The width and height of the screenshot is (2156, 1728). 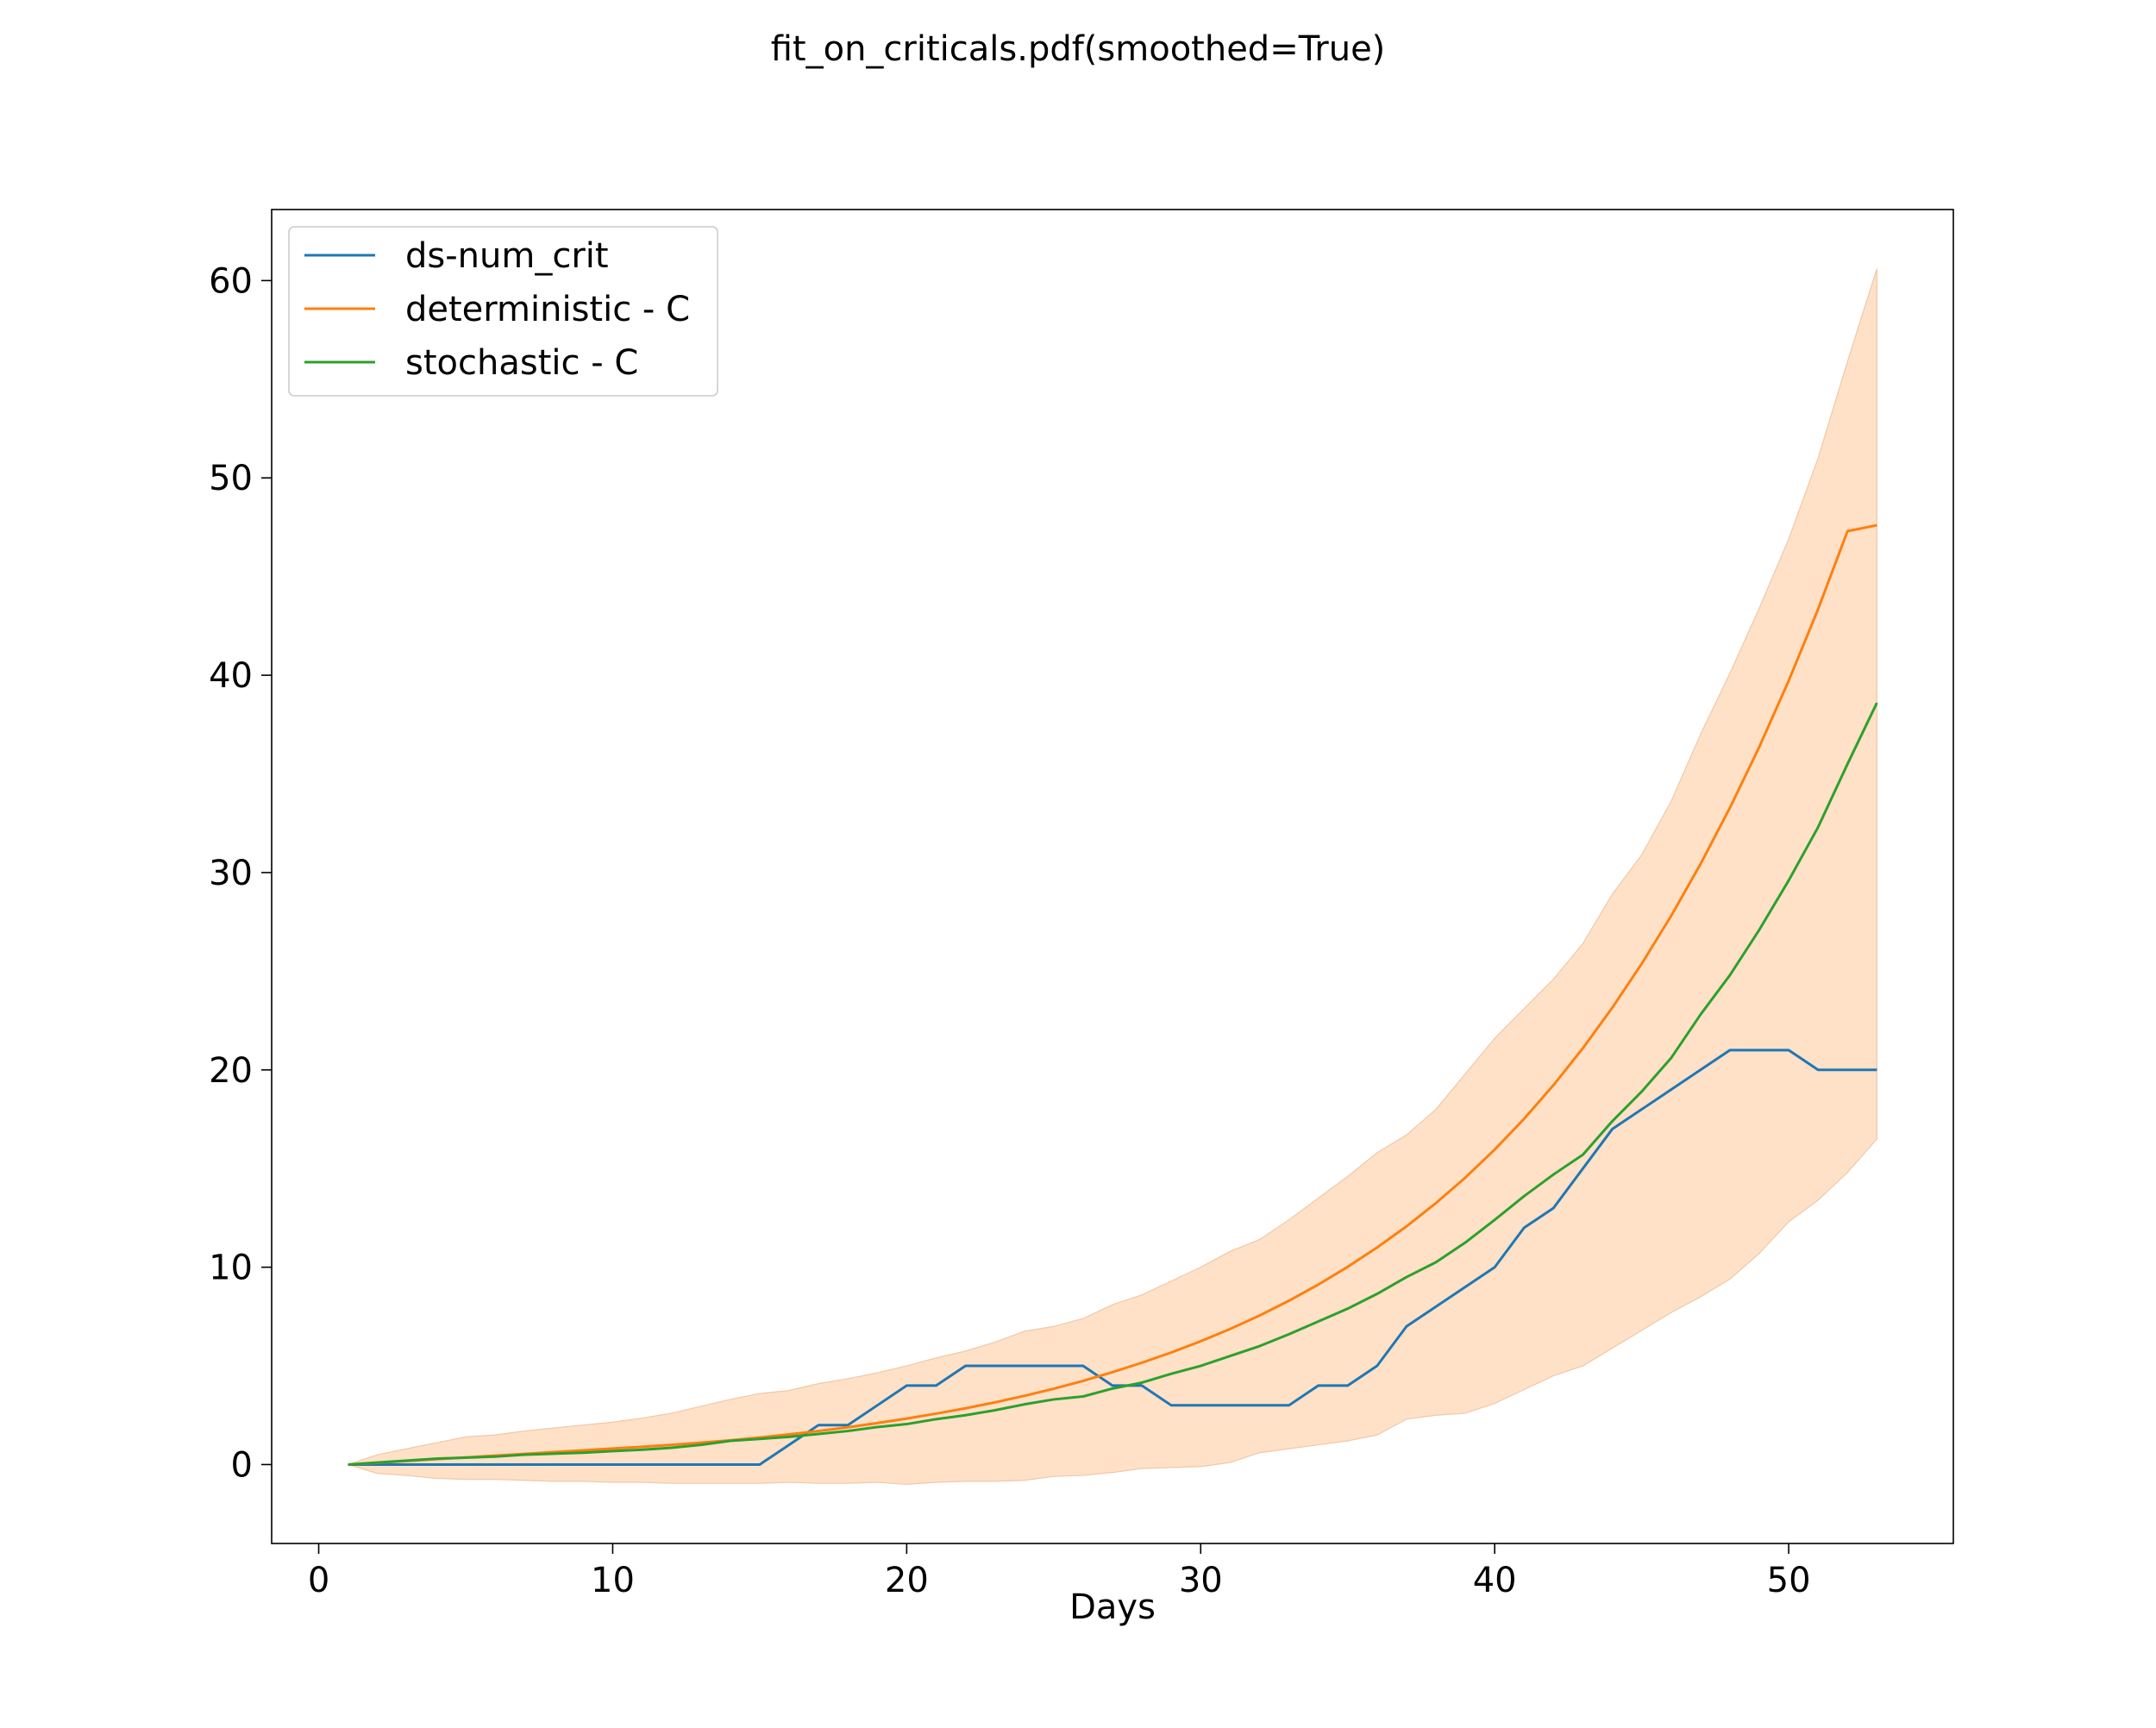 What do you see at coordinates (1495, 1581) in the screenshot?
I see `x-tick-label: 40` at bounding box center [1495, 1581].